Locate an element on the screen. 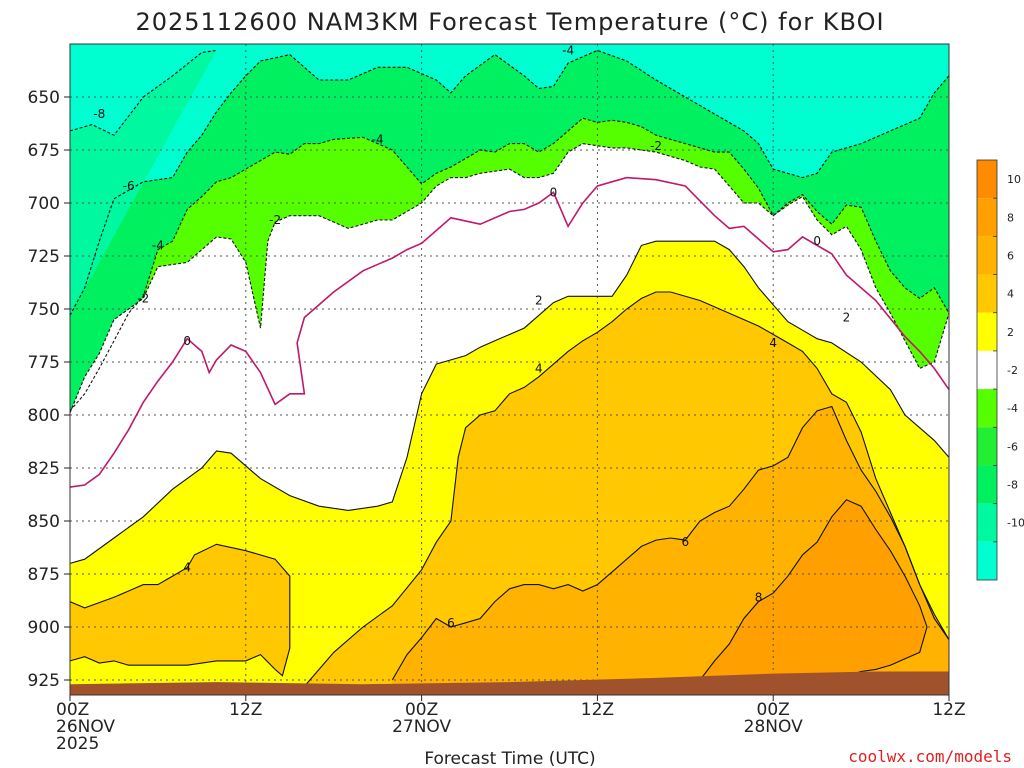 The width and height of the screenshot is (1024, 768). contour-label: -6 is located at coordinates (129, 186).